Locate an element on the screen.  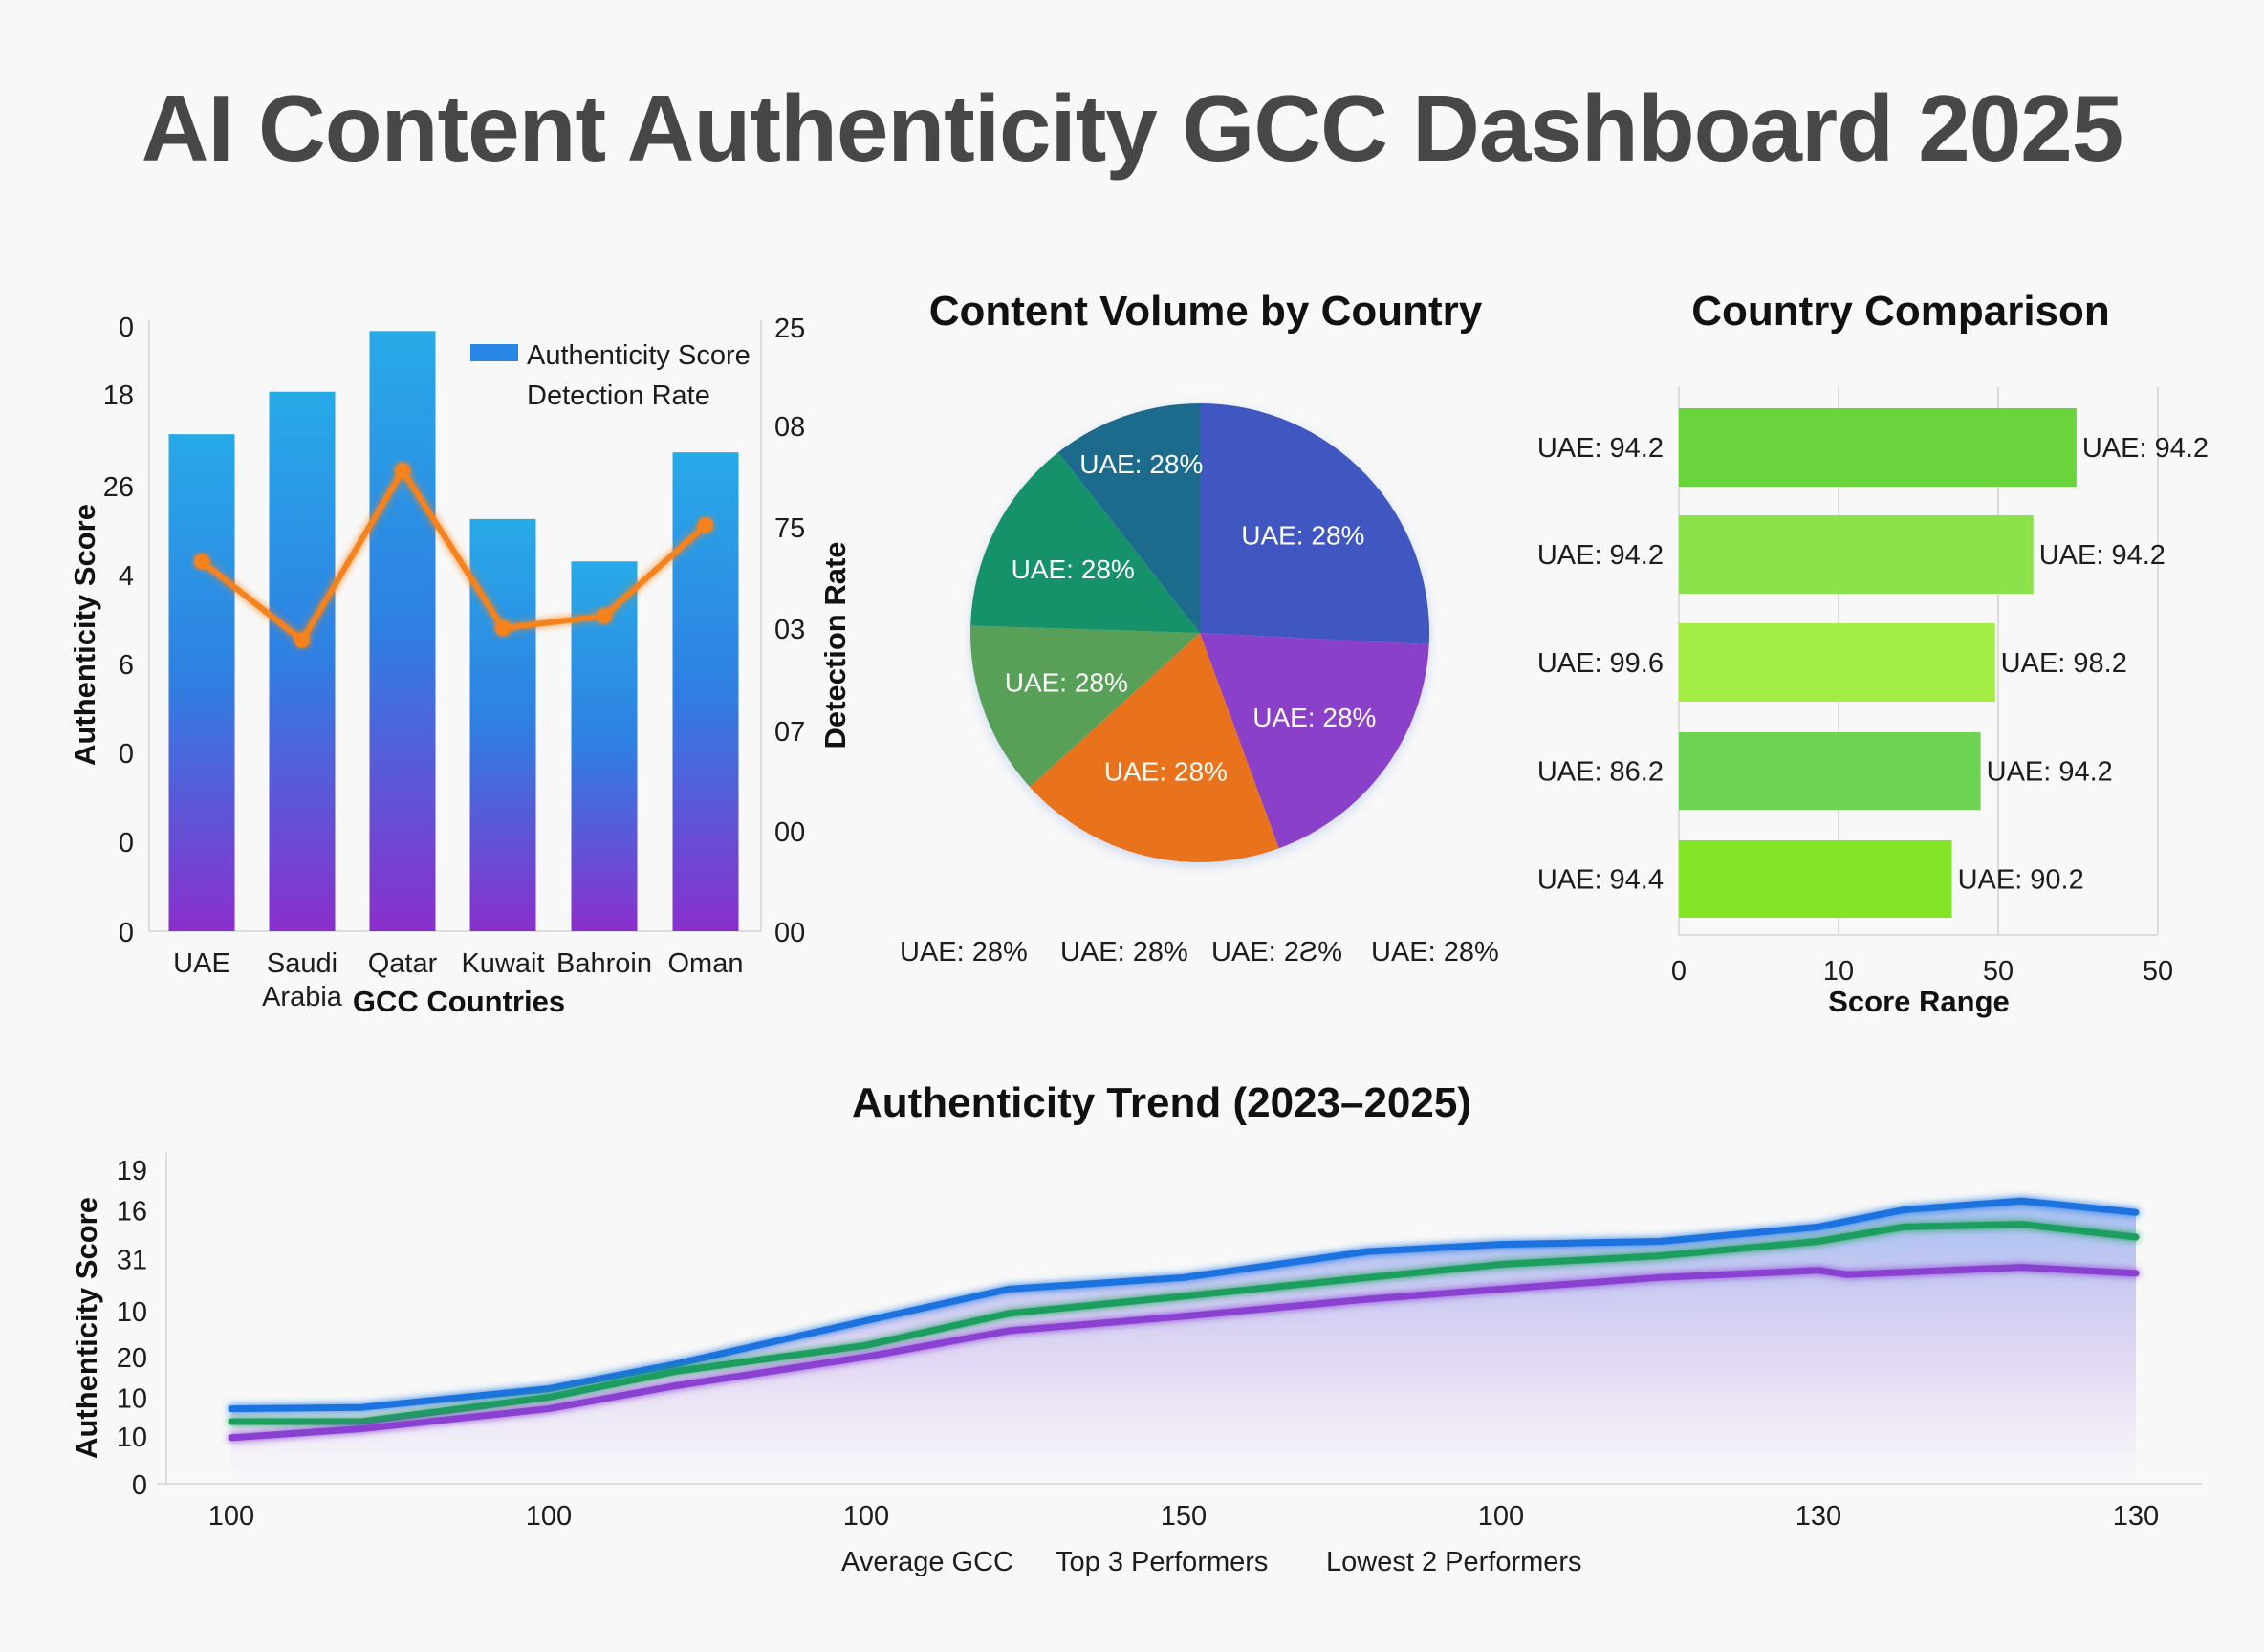
x-axis-title: Score Range is located at coordinates (1919, 1001).